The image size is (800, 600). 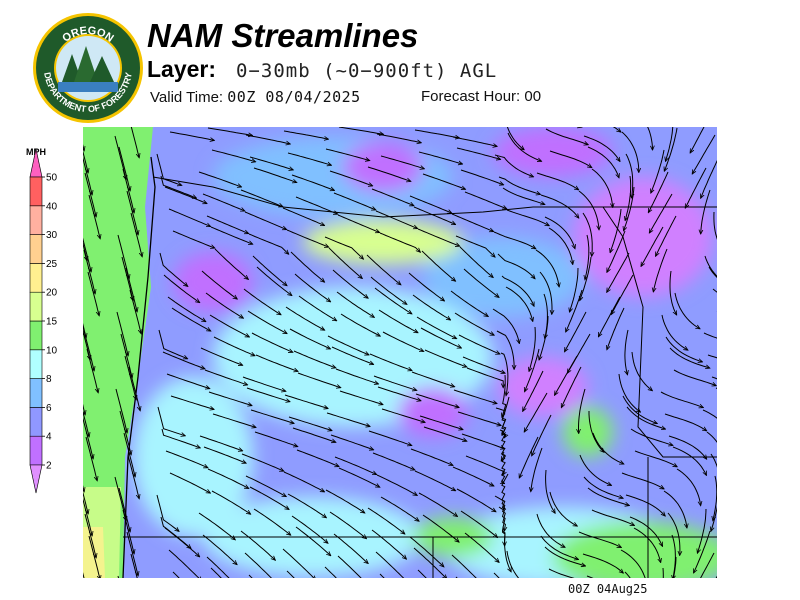 I want to click on layer-label: Layer:, so click(x=182, y=69).